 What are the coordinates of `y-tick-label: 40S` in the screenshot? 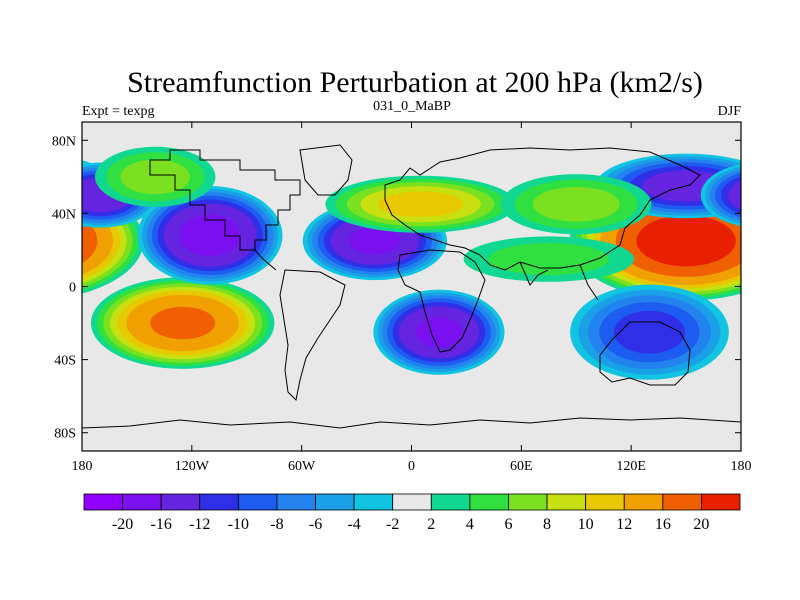 It's located at (65, 361).